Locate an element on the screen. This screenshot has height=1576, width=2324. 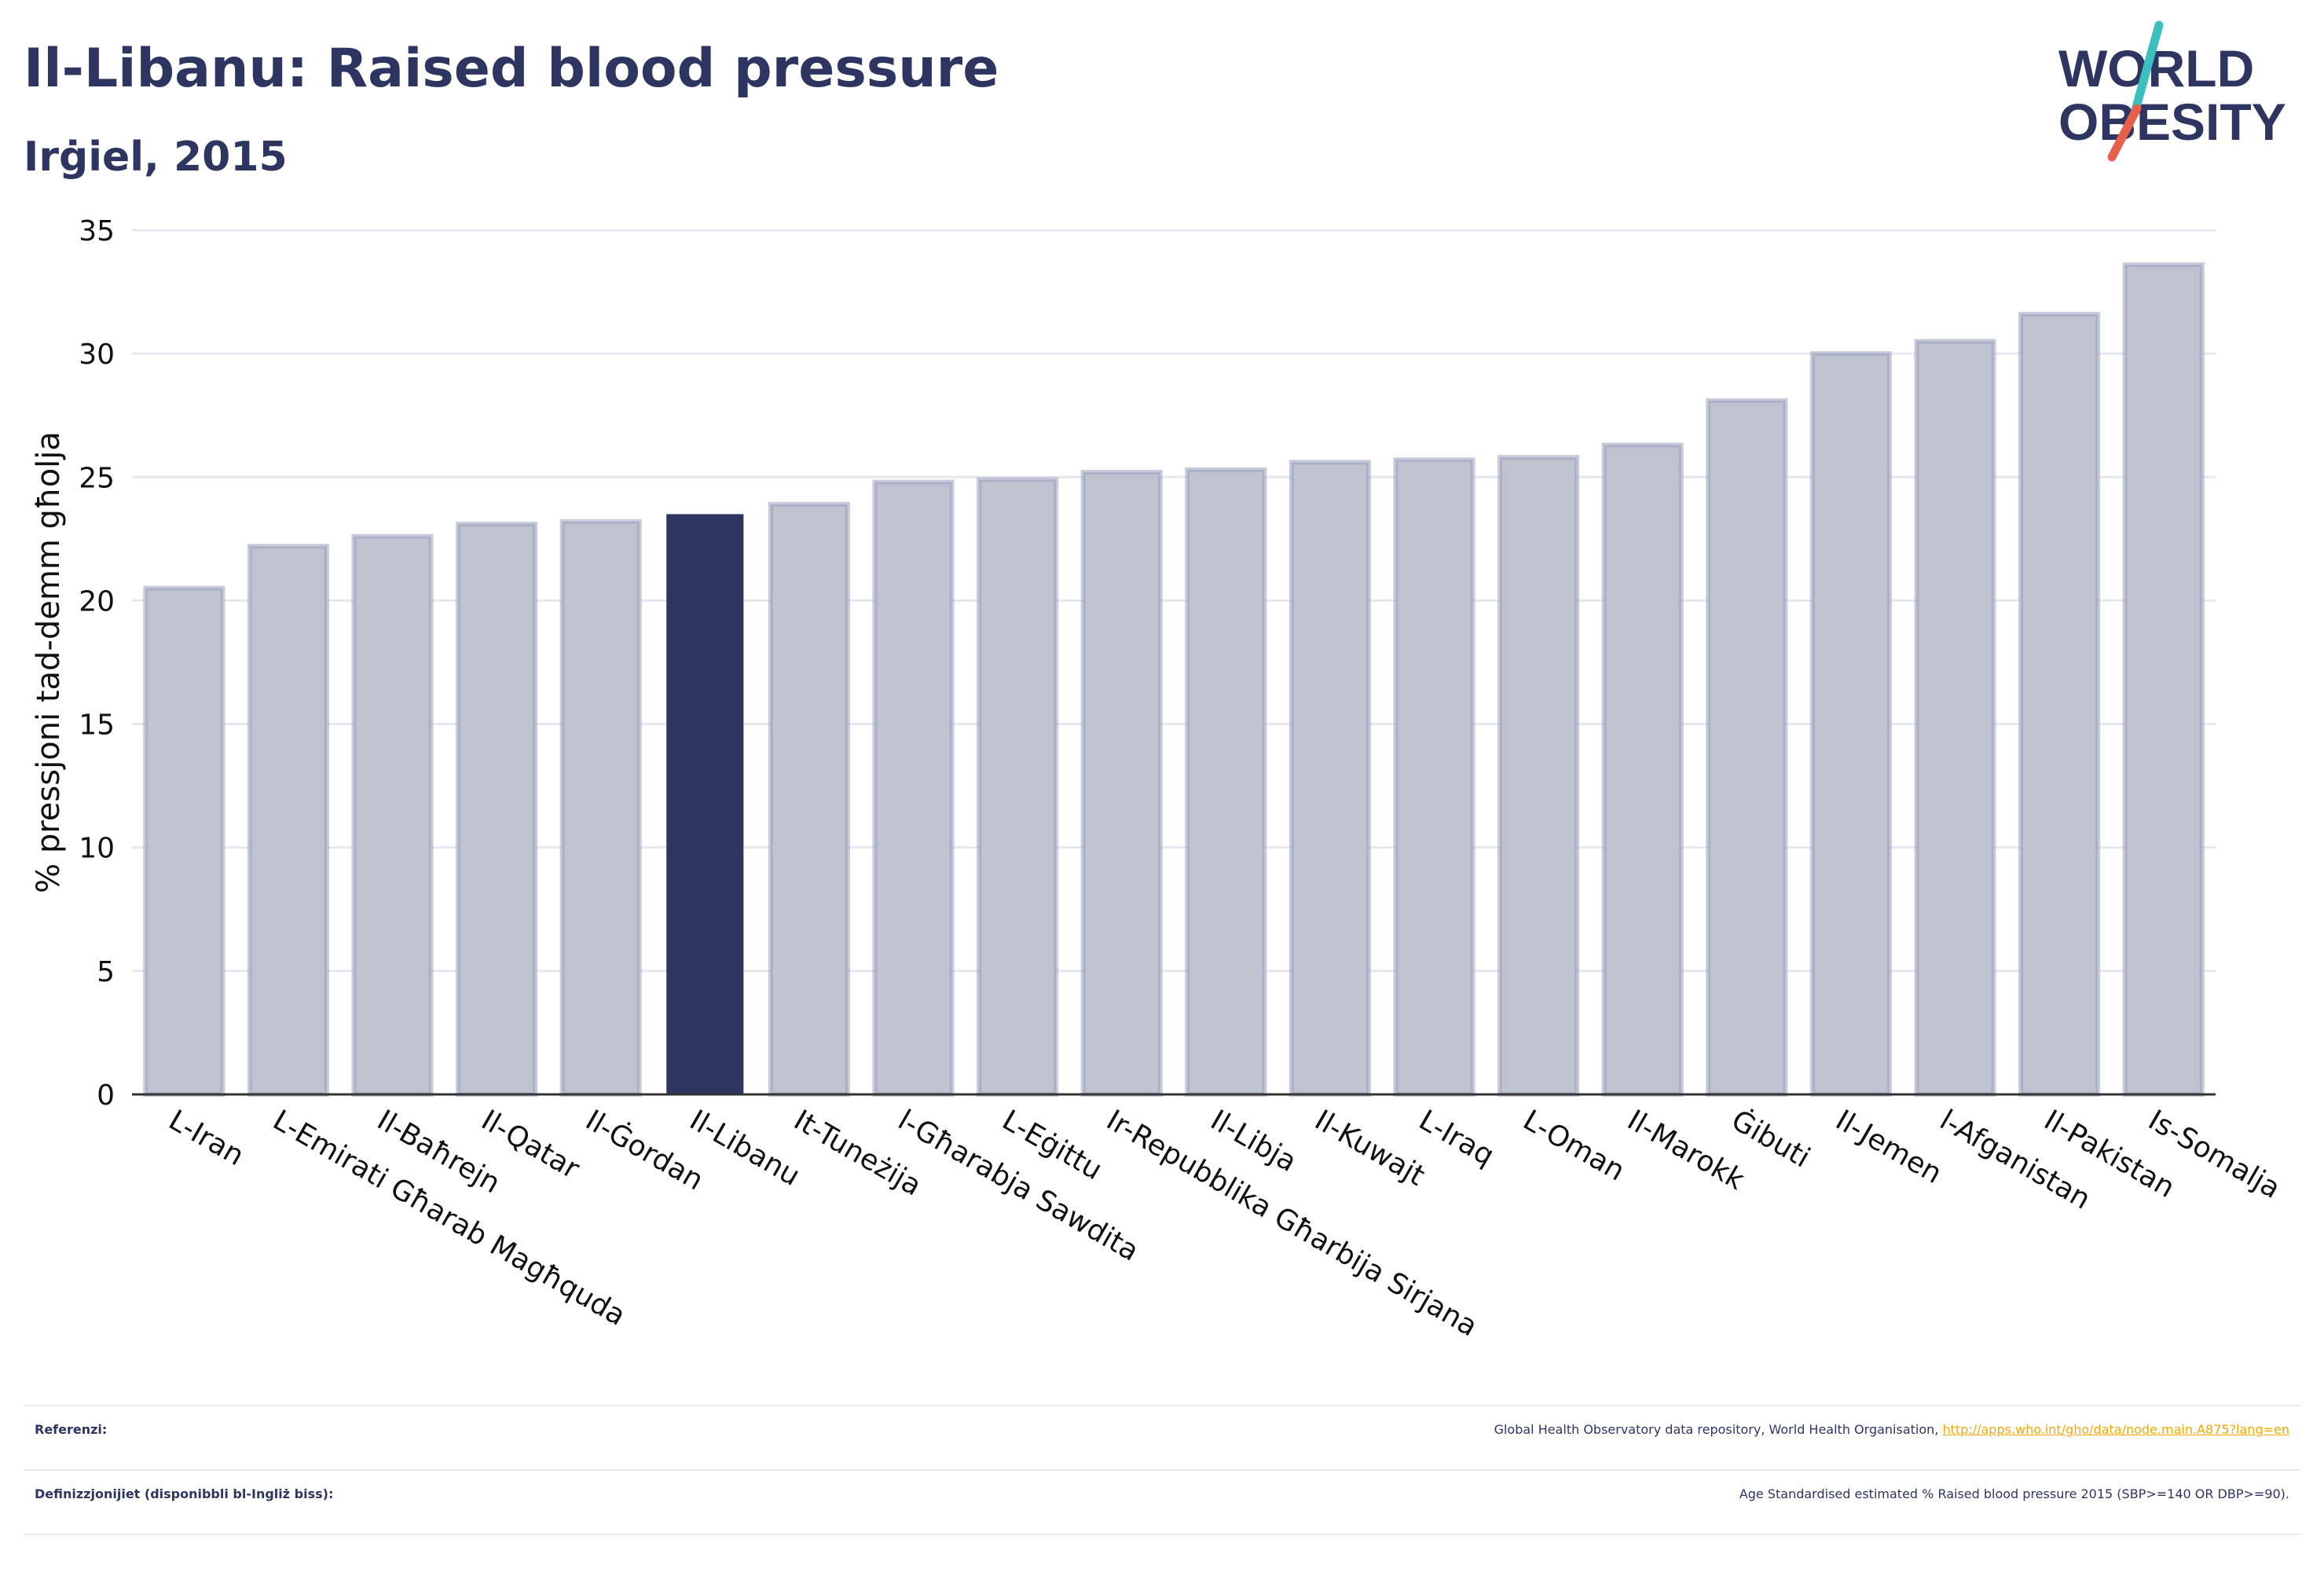
x-tick-label: L-Oman is located at coordinates (1574, 1145).